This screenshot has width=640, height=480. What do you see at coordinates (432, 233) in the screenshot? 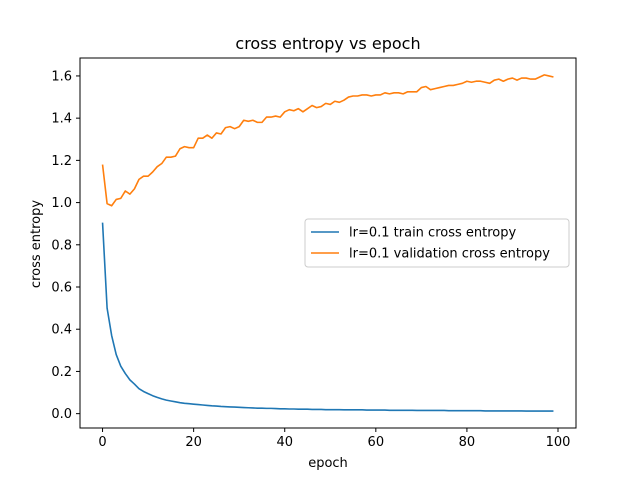
I see `legend-entry: lr=0.1 train cross entropy` at bounding box center [432, 233].